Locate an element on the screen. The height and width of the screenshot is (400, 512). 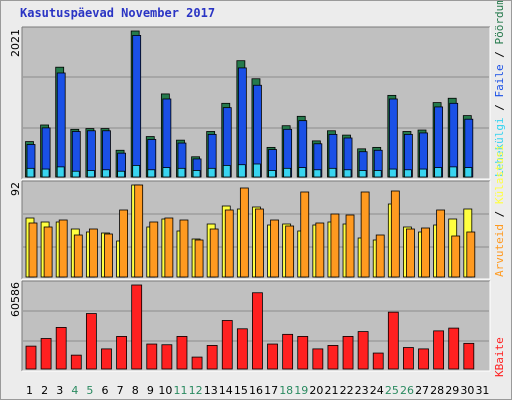
x-tick-label-day-28: 28 is located at coordinates (437, 390).